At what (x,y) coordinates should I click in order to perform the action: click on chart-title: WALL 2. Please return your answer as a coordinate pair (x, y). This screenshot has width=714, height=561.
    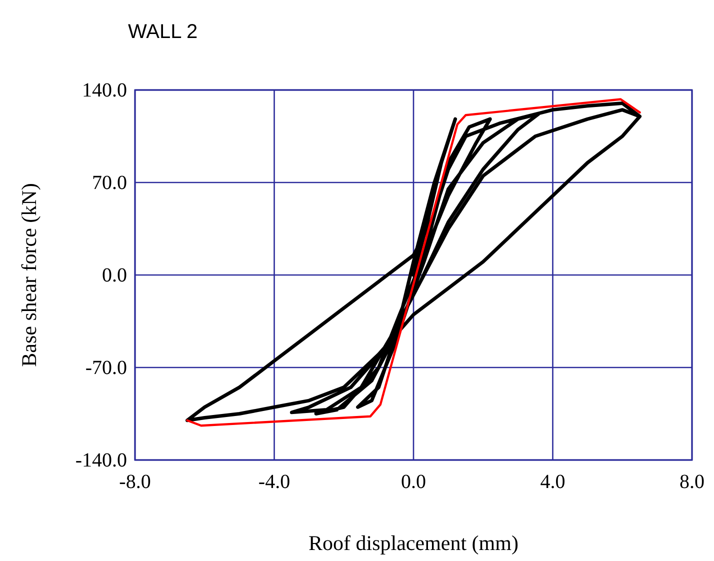
    Looking at the image, I should click on (163, 32).